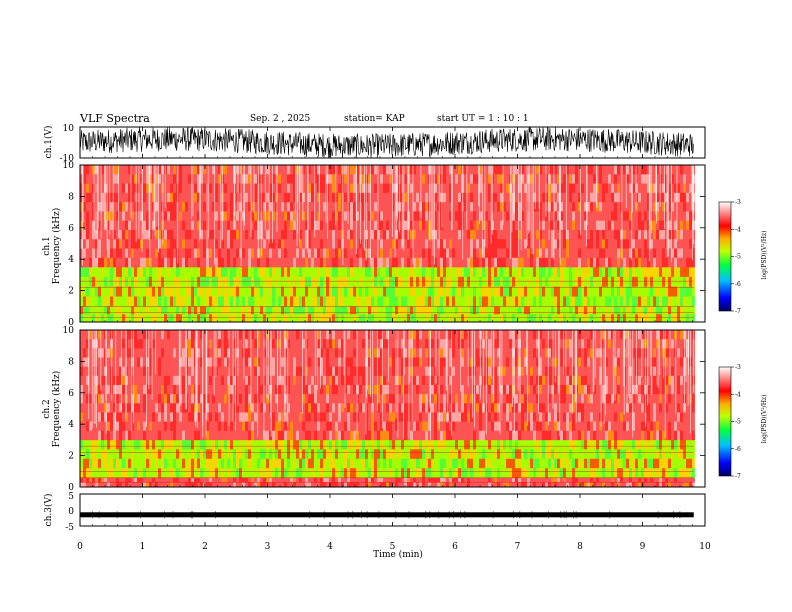 The width and height of the screenshot is (792, 612). What do you see at coordinates (387, 515) in the screenshot?
I see `ch3-waveform-line` at bounding box center [387, 515].